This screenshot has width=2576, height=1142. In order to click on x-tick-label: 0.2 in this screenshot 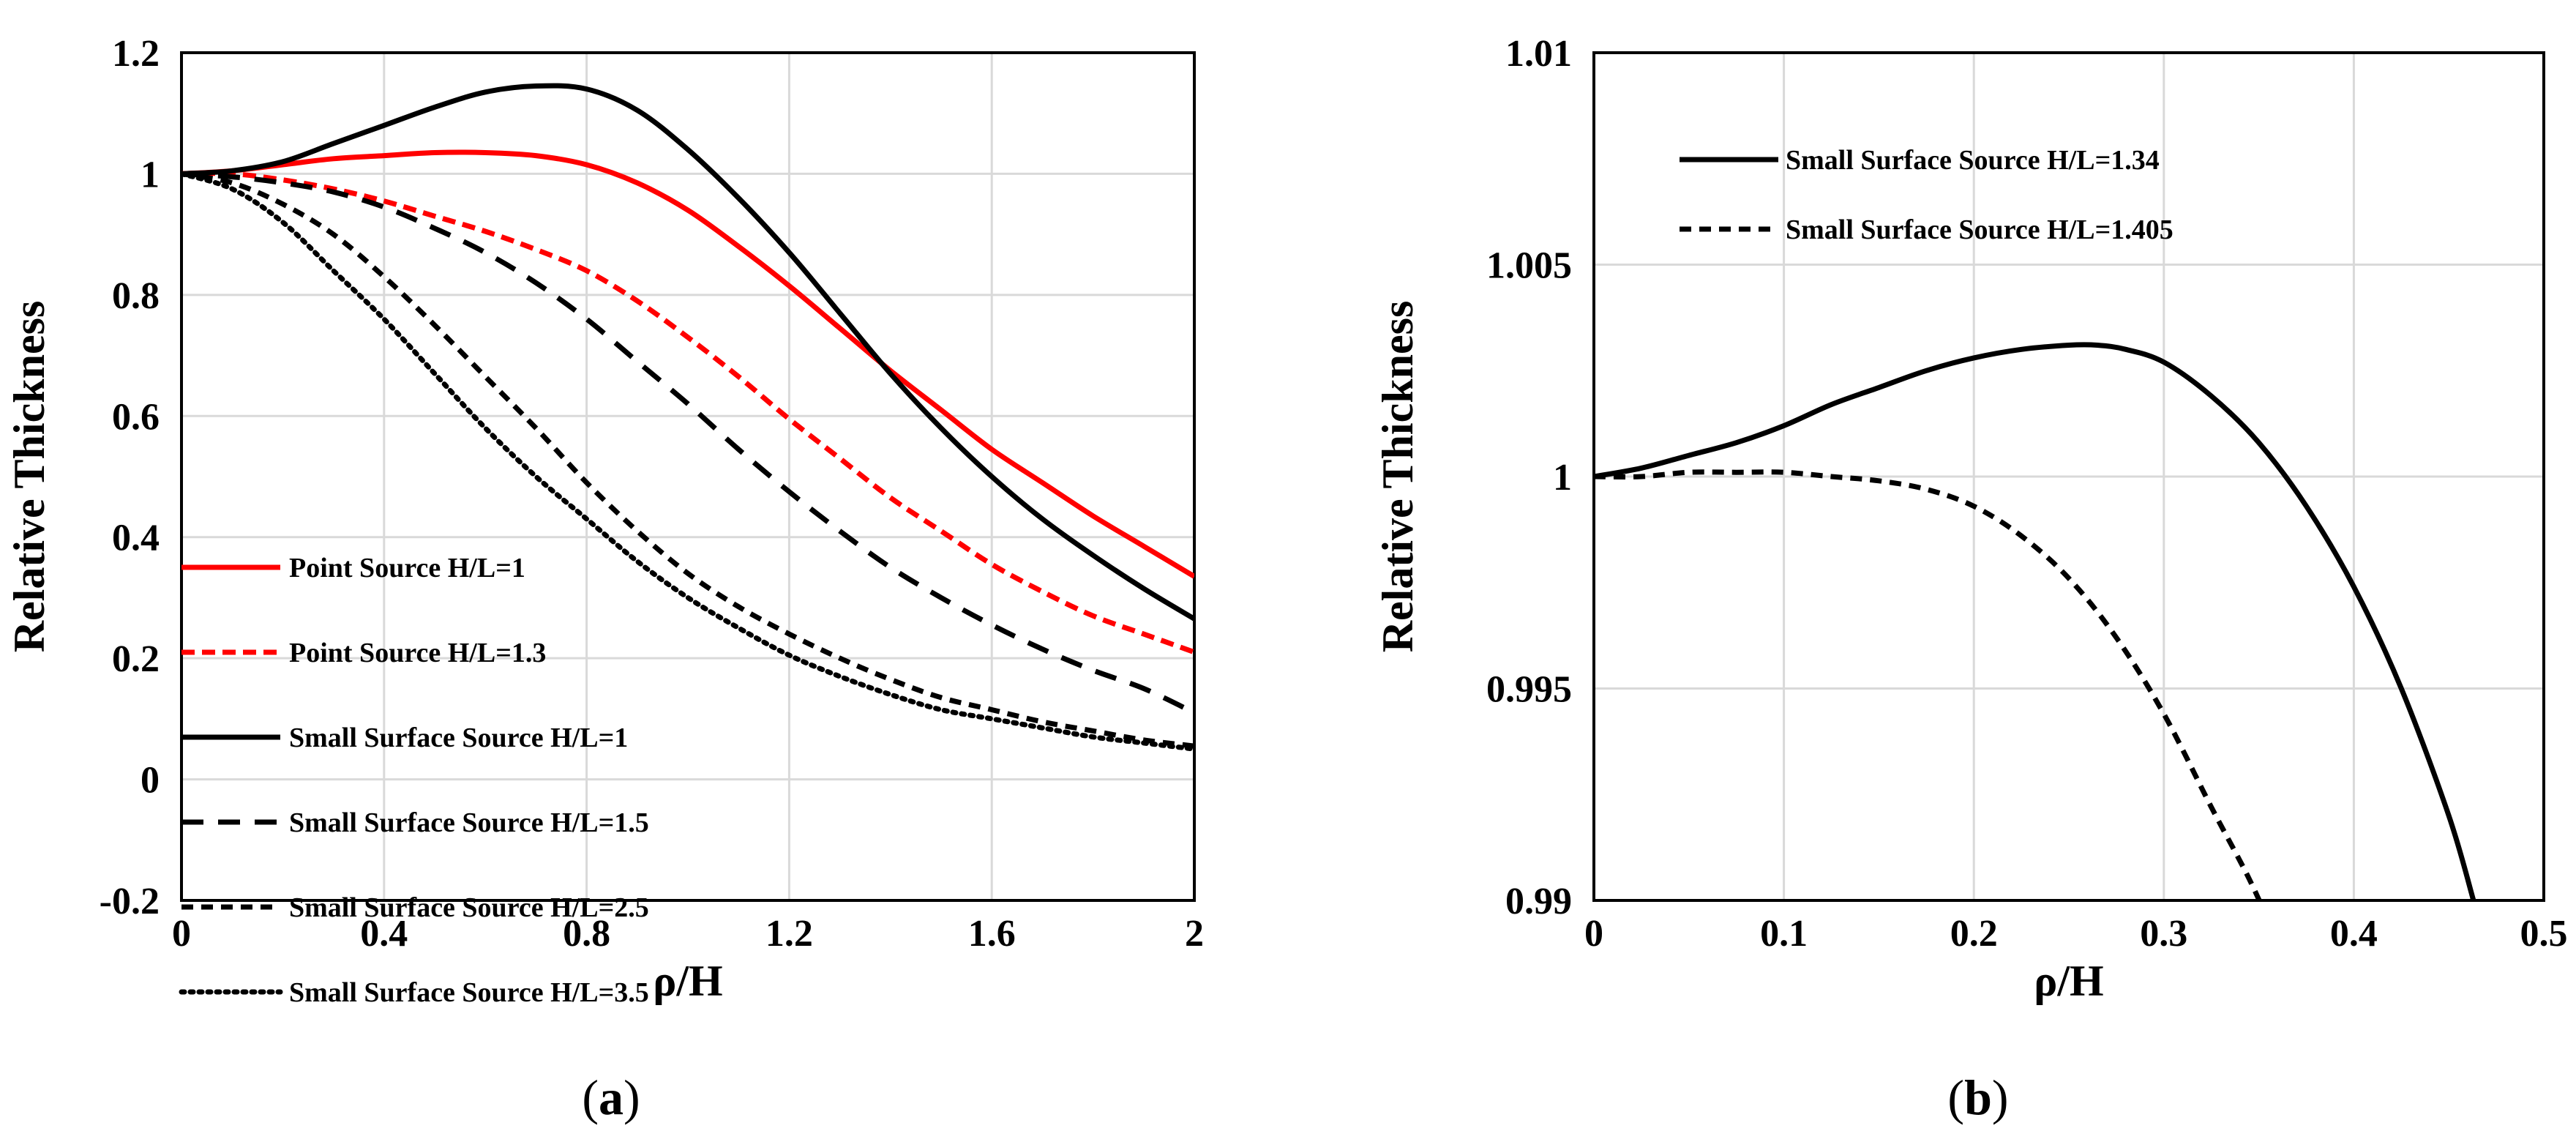, I will do `click(1974, 934)`.